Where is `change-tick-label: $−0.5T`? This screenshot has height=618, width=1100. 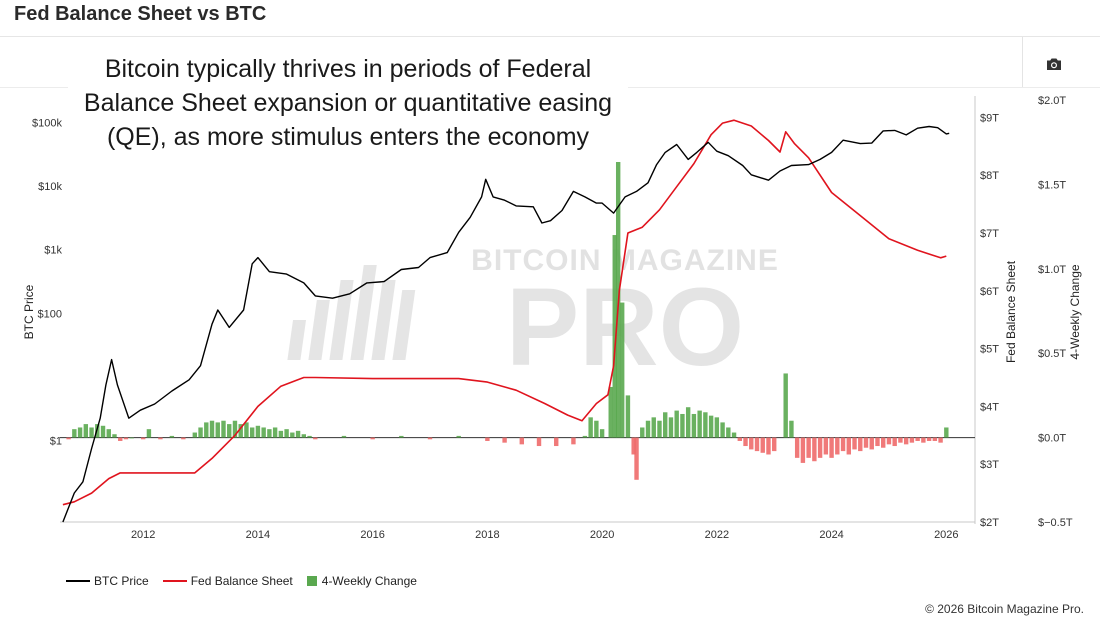
change-tick-label: $−0.5T is located at coordinates (1055, 523).